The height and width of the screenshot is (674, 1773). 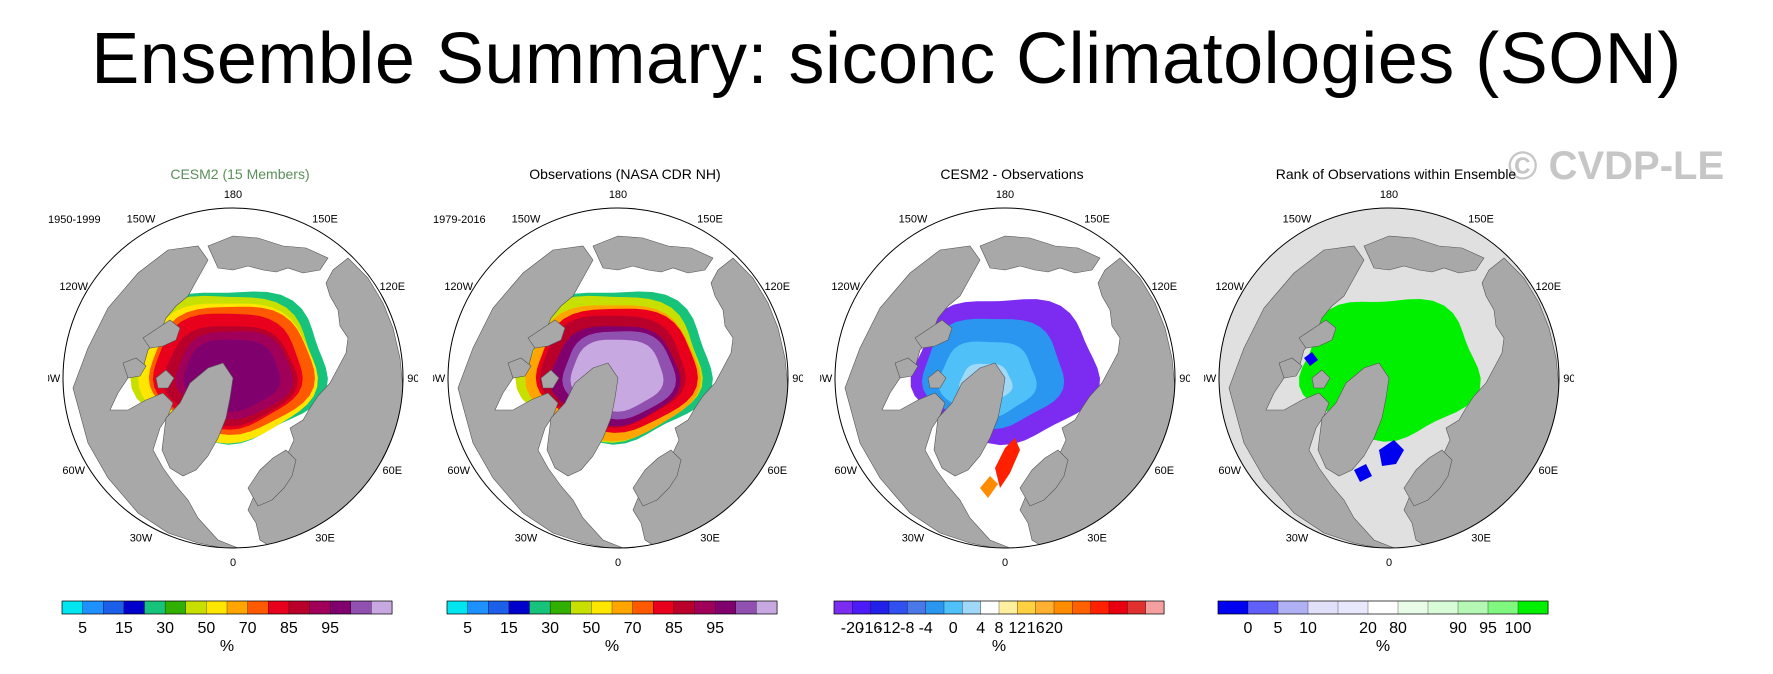 I want to click on colorbar-label: 70, so click(x=633, y=628).